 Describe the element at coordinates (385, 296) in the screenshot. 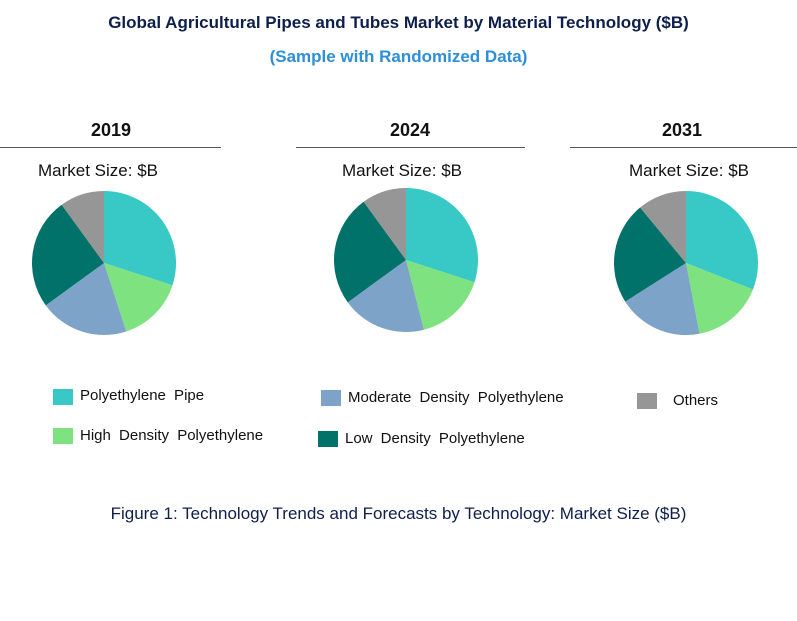

I see `pie-slice-2024-mdpe` at that location.